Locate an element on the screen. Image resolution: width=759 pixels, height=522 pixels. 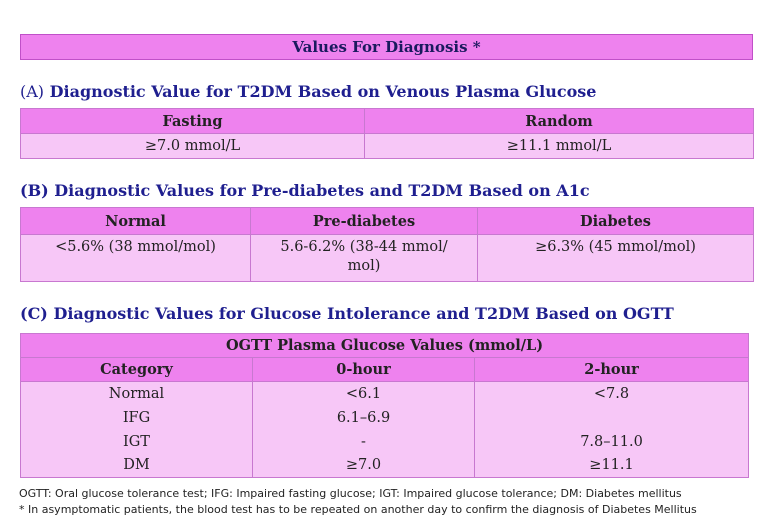
table-row: IGT - 7.8–11.0 is located at coordinates (385, 441).